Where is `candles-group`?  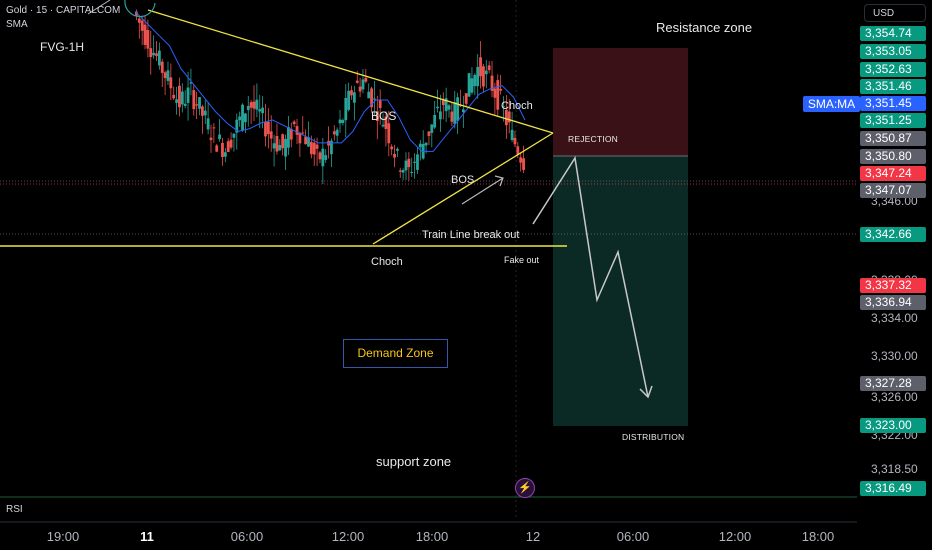 candles-group is located at coordinates (330, 96).